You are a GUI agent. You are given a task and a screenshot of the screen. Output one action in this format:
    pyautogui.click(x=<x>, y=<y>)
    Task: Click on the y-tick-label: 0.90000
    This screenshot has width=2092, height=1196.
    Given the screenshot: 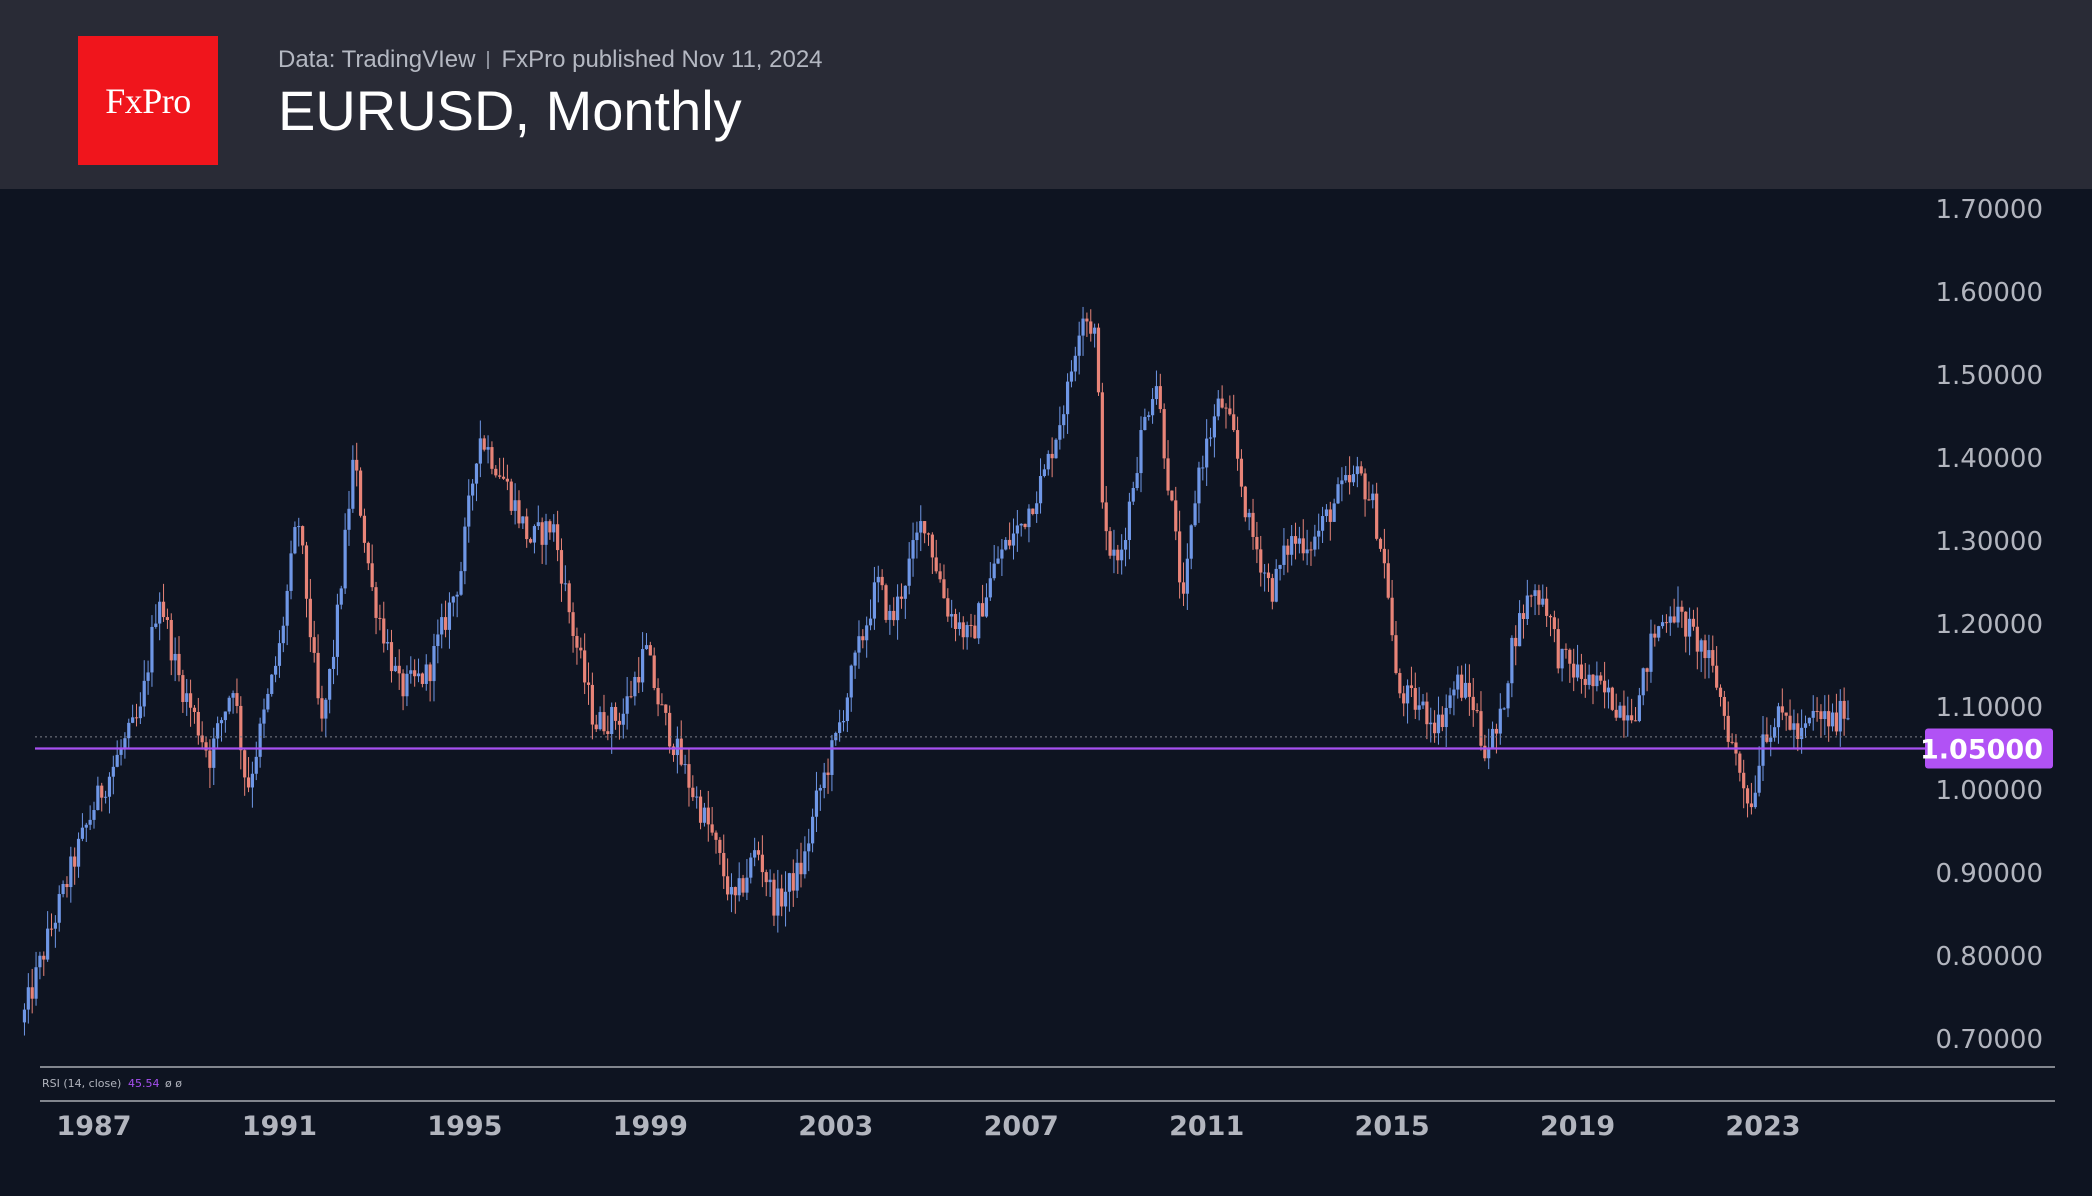 What is the action you would take?
    pyautogui.click(x=1989, y=874)
    